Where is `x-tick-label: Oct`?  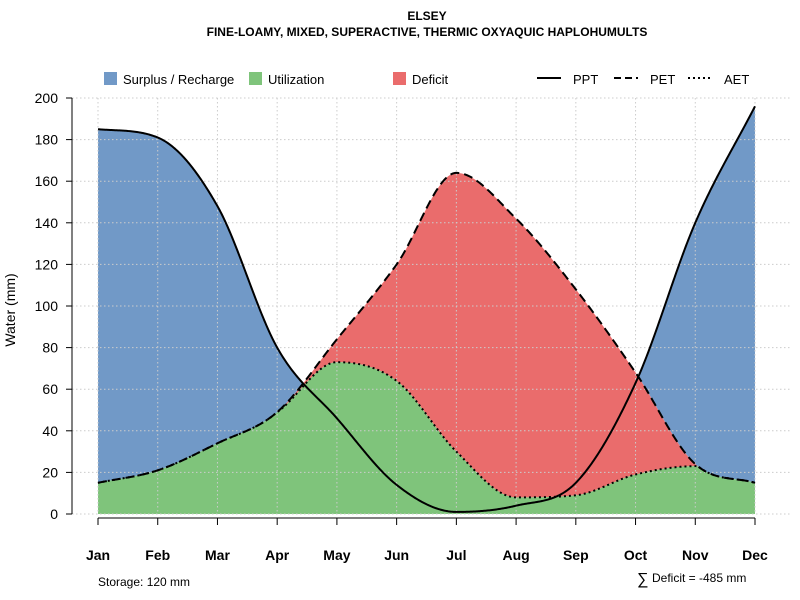
x-tick-label: Oct is located at coordinates (636, 555).